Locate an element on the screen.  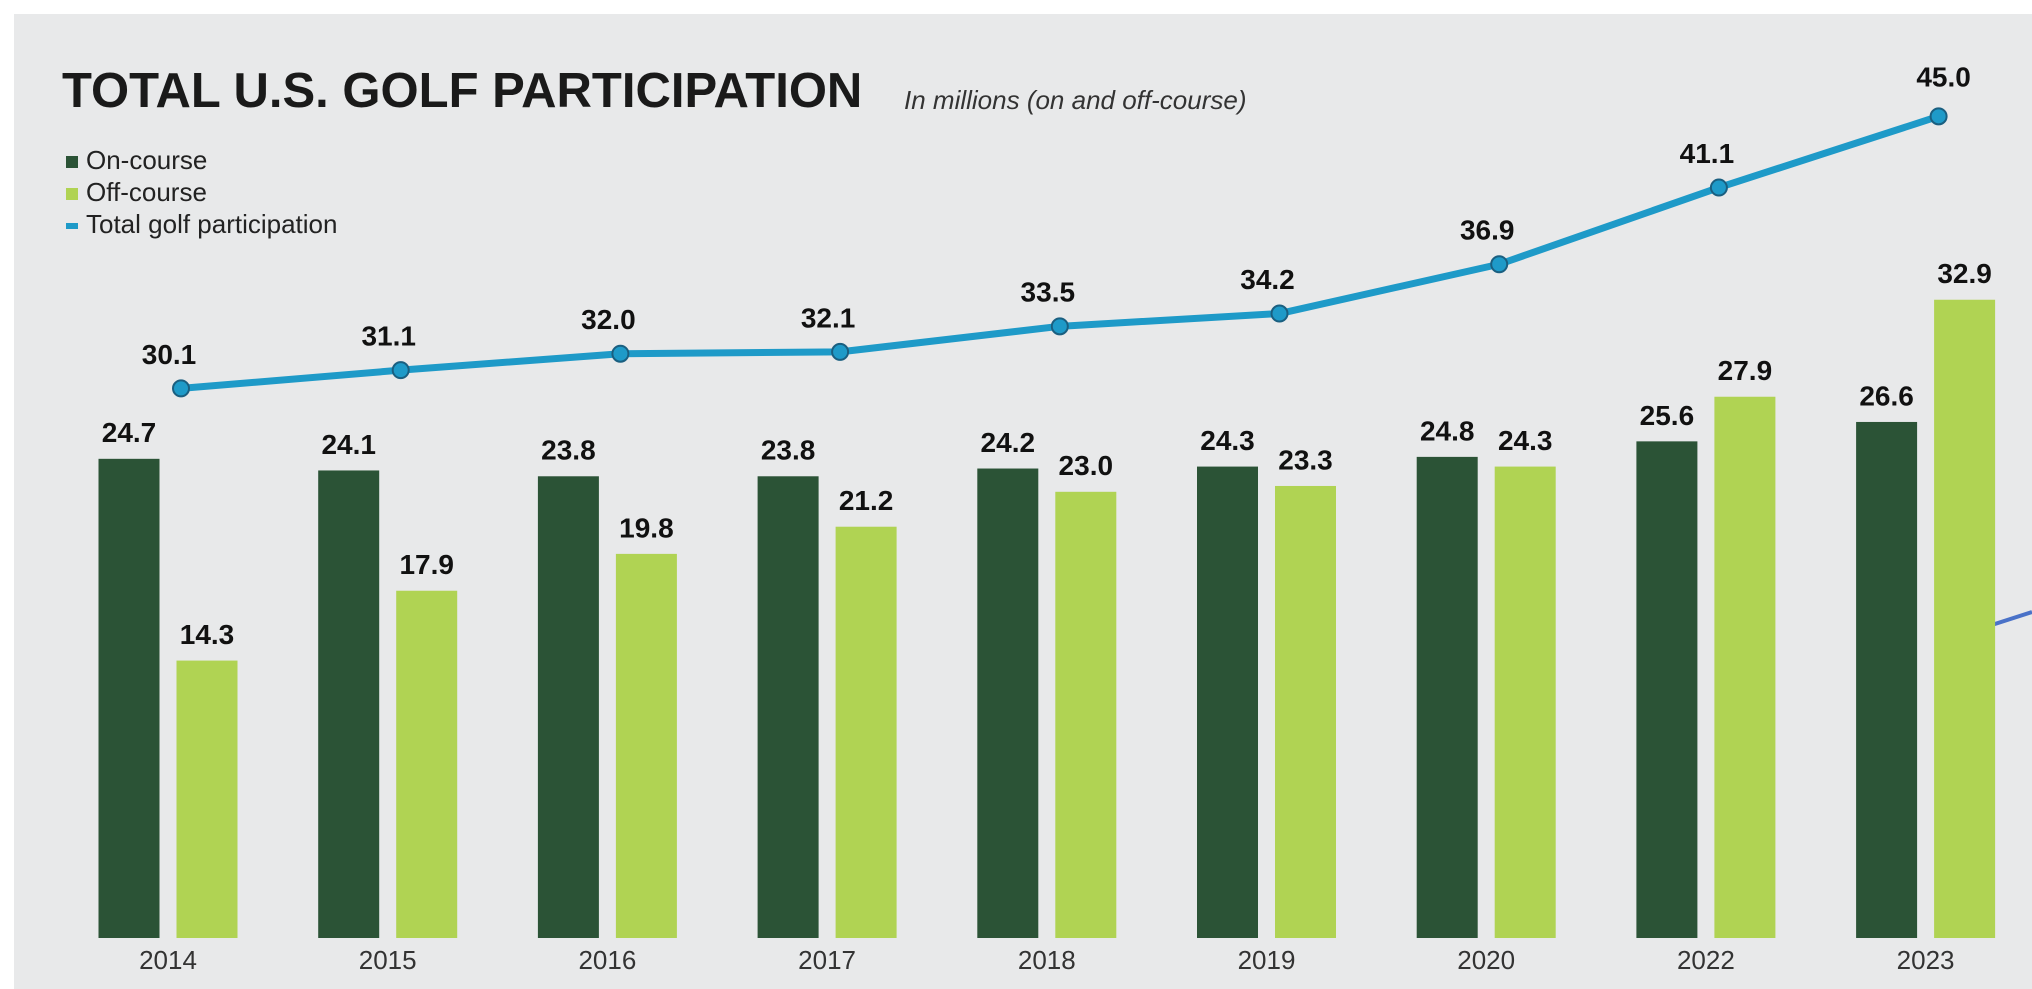
chart-subtitle: In millions (on and off-course) is located at coordinates (1075, 100).